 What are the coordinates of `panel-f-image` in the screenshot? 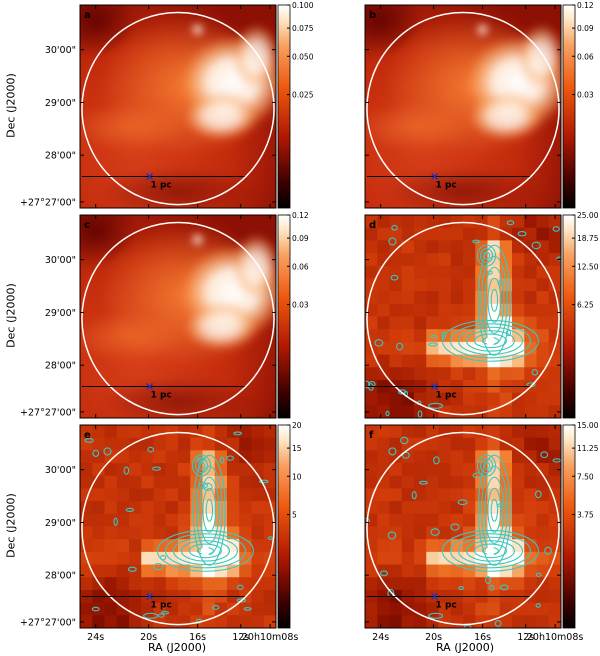 It's located at (463, 526).